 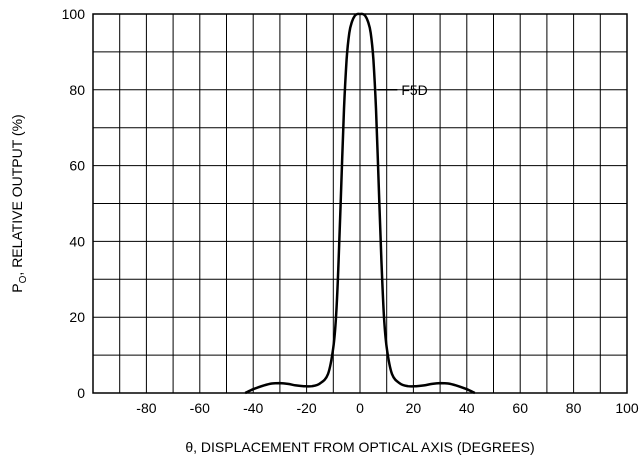 What do you see at coordinates (520, 408) in the screenshot?
I see `x-tick-label: 60` at bounding box center [520, 408].